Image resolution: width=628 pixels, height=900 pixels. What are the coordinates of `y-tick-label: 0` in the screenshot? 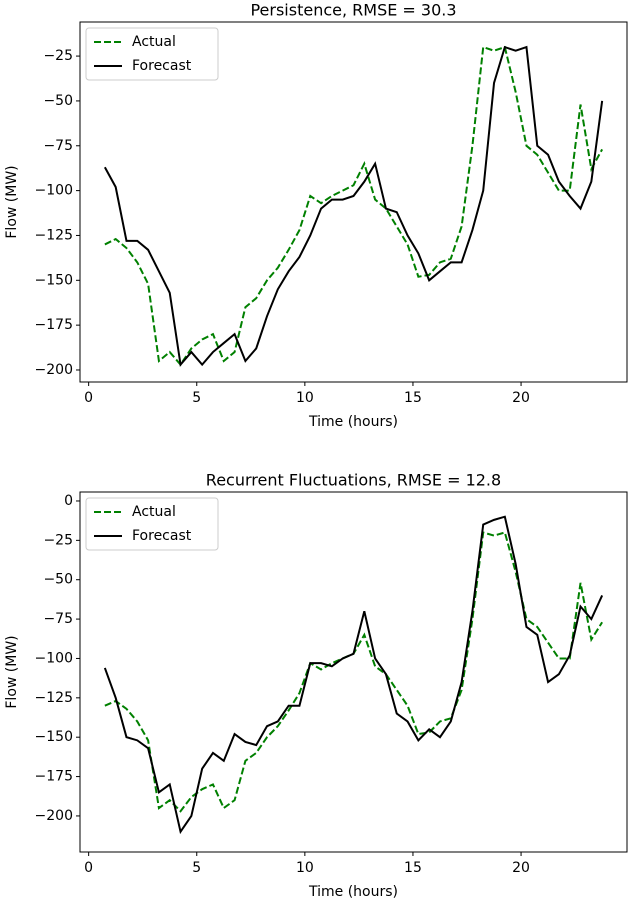 It's located at (68, 501).